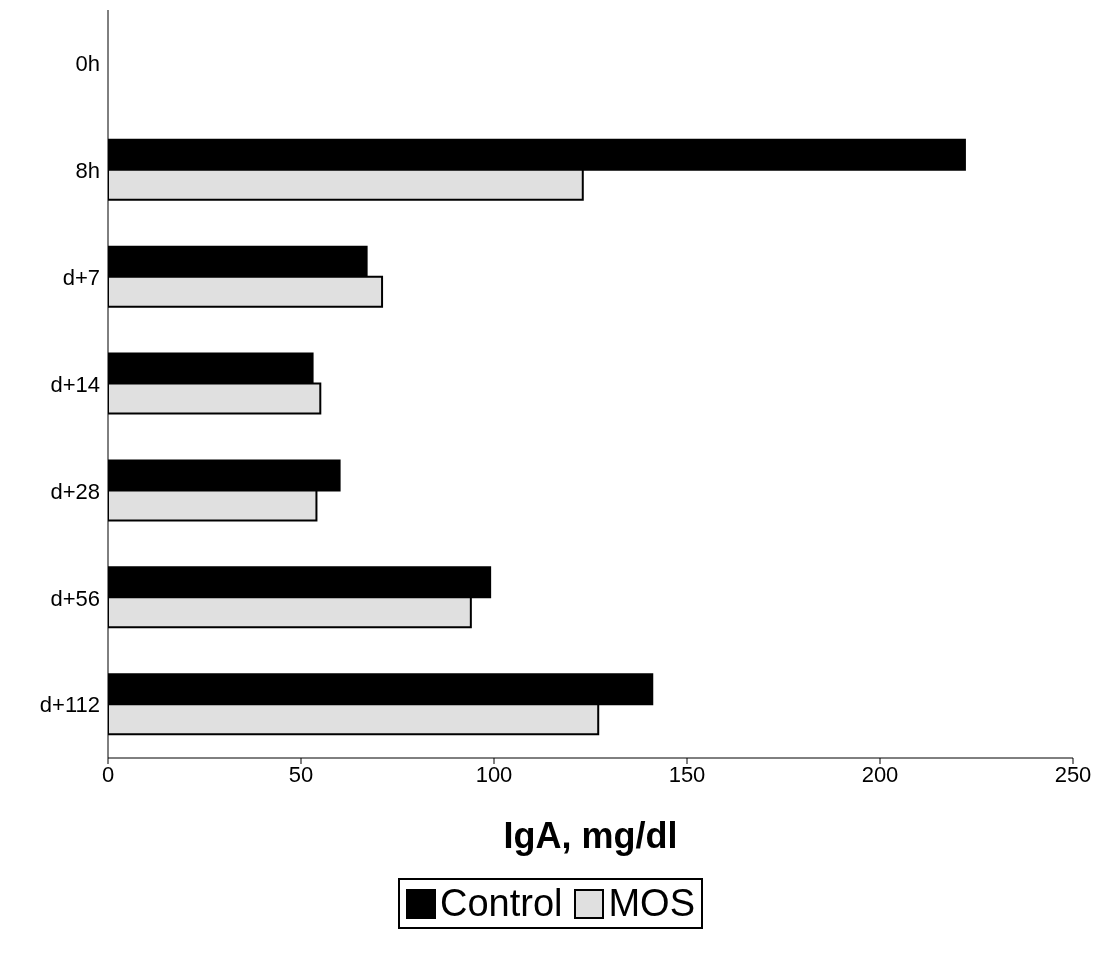 Image resolution: width=1101 pixels, height=976 pixels. What do you see at coordinates (494, 774) in the screenshot?
I see `x-tick-label: 100` at bounding box center [494, 774].